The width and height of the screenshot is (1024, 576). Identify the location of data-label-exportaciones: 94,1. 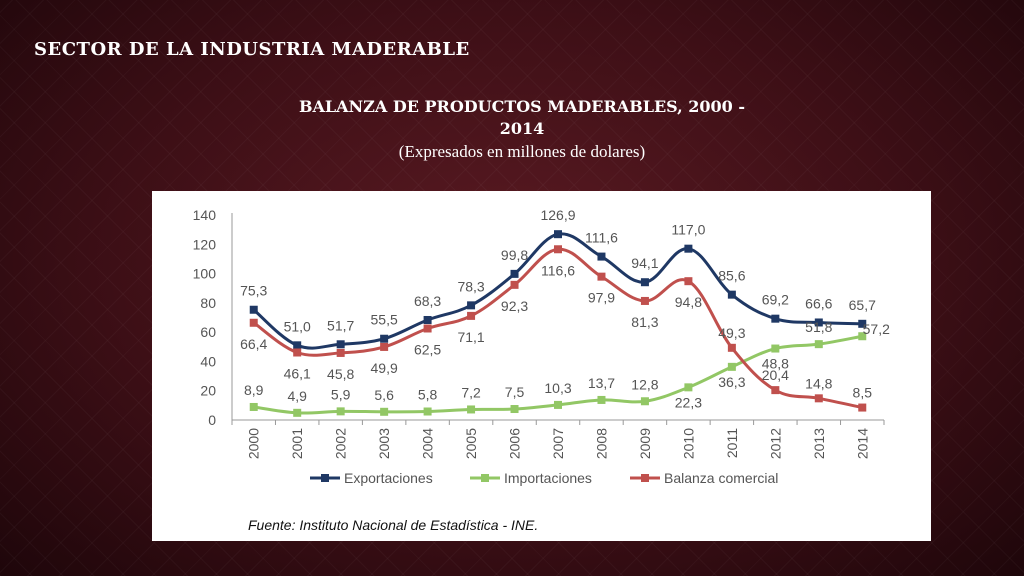
(644, 263).